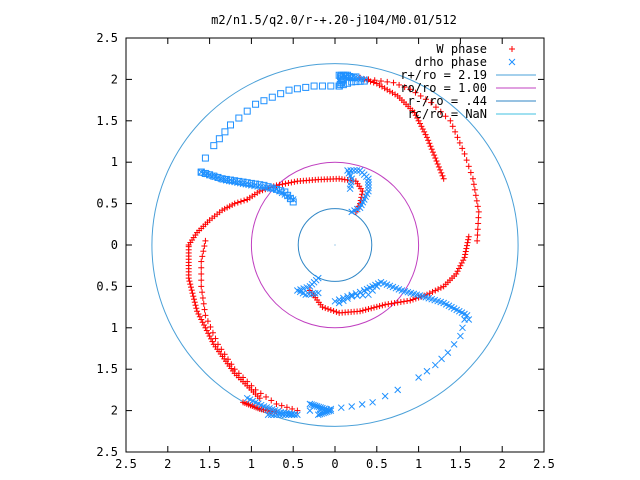 This screenshot has width=640, height=480. I want to click on x-tick-label: 0.5, so click(377, 464).